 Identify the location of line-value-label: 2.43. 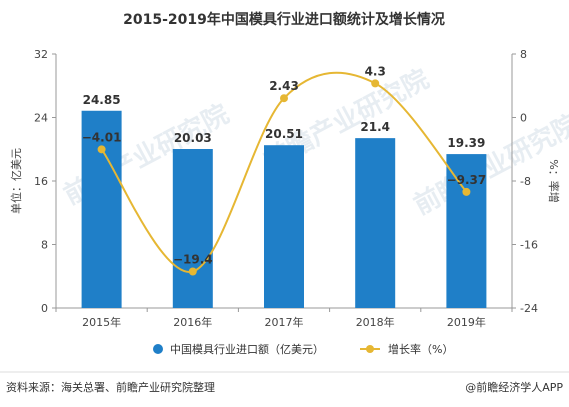
(284, 86).